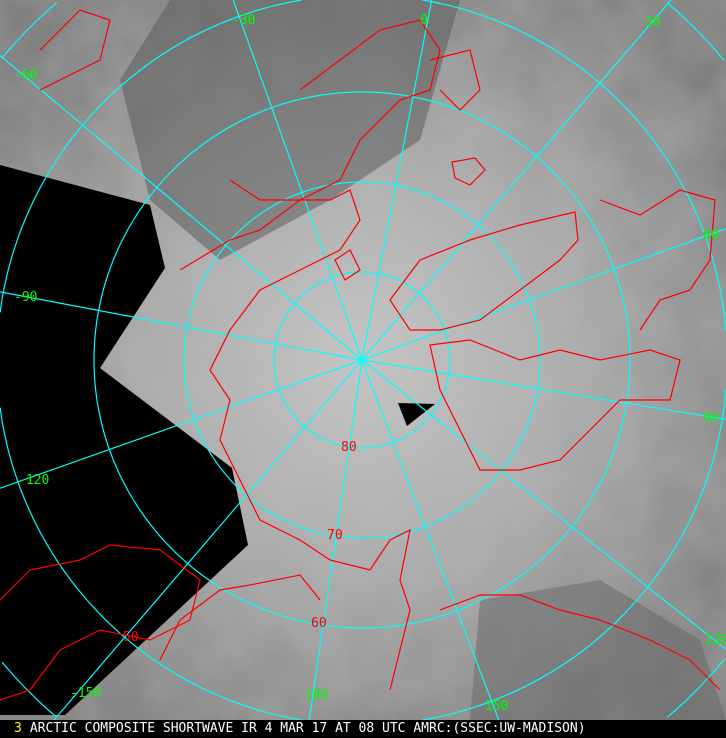 This screenshot has width=726, height=738. I want to click on coastline-europe, so click(335, 110).